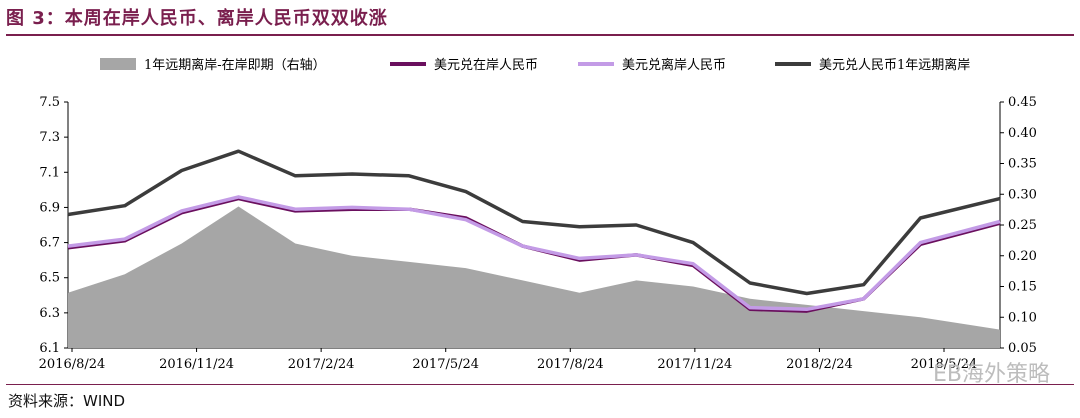 Image resolution: width=1080 pixels, height=418 pixels. Describe the element at coordinates (1022, 194) in the screenshot. I see `right-tick-label: 0.30` at that location.